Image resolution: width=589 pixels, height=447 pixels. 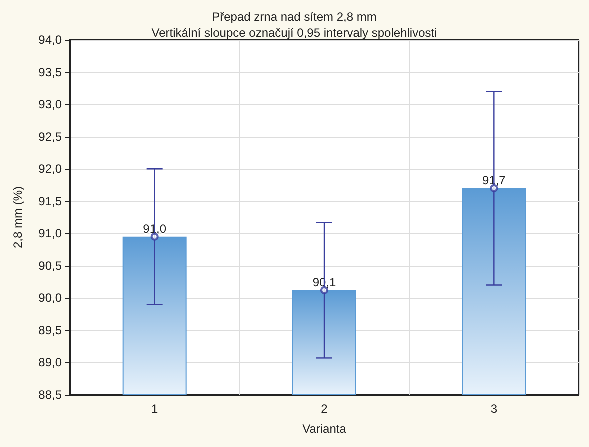 I want to click on y-tick-label: 91,0, so click(x=50, y=233).